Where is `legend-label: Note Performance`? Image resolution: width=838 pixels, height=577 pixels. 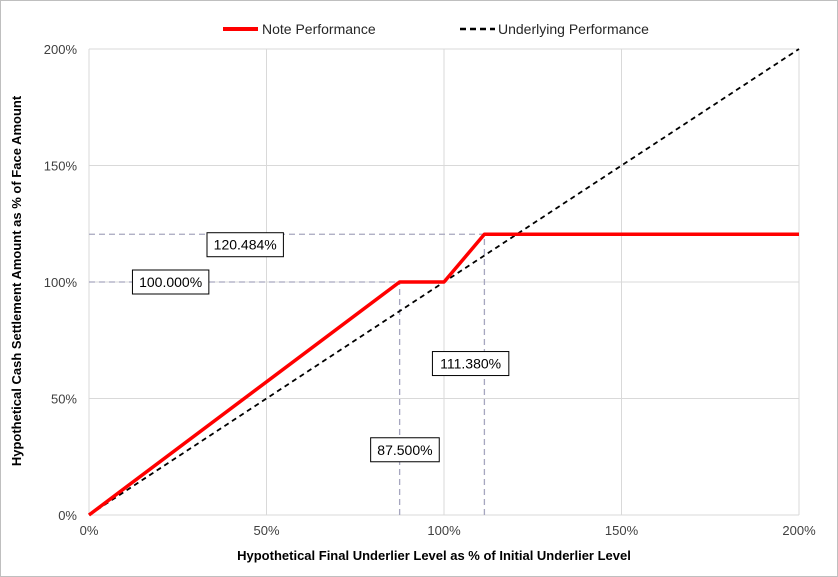
legend-label: Note Performance is located at coordinates (319, 29).